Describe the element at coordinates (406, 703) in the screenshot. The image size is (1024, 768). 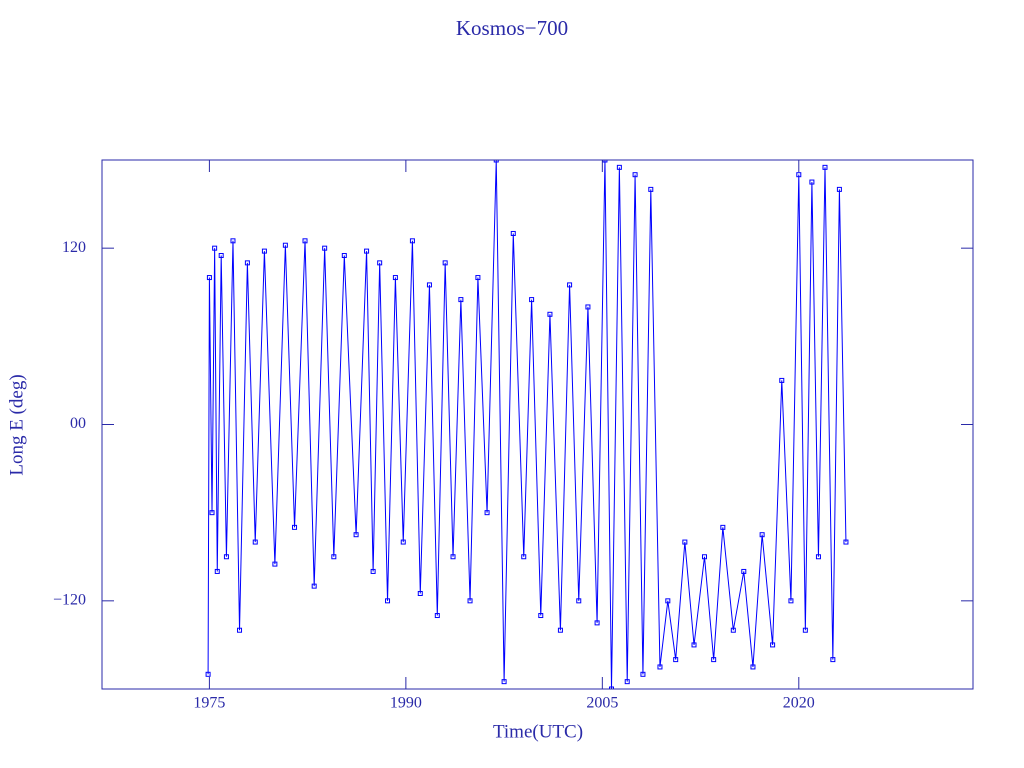
I see `x-tick-label: 1990` at that location.